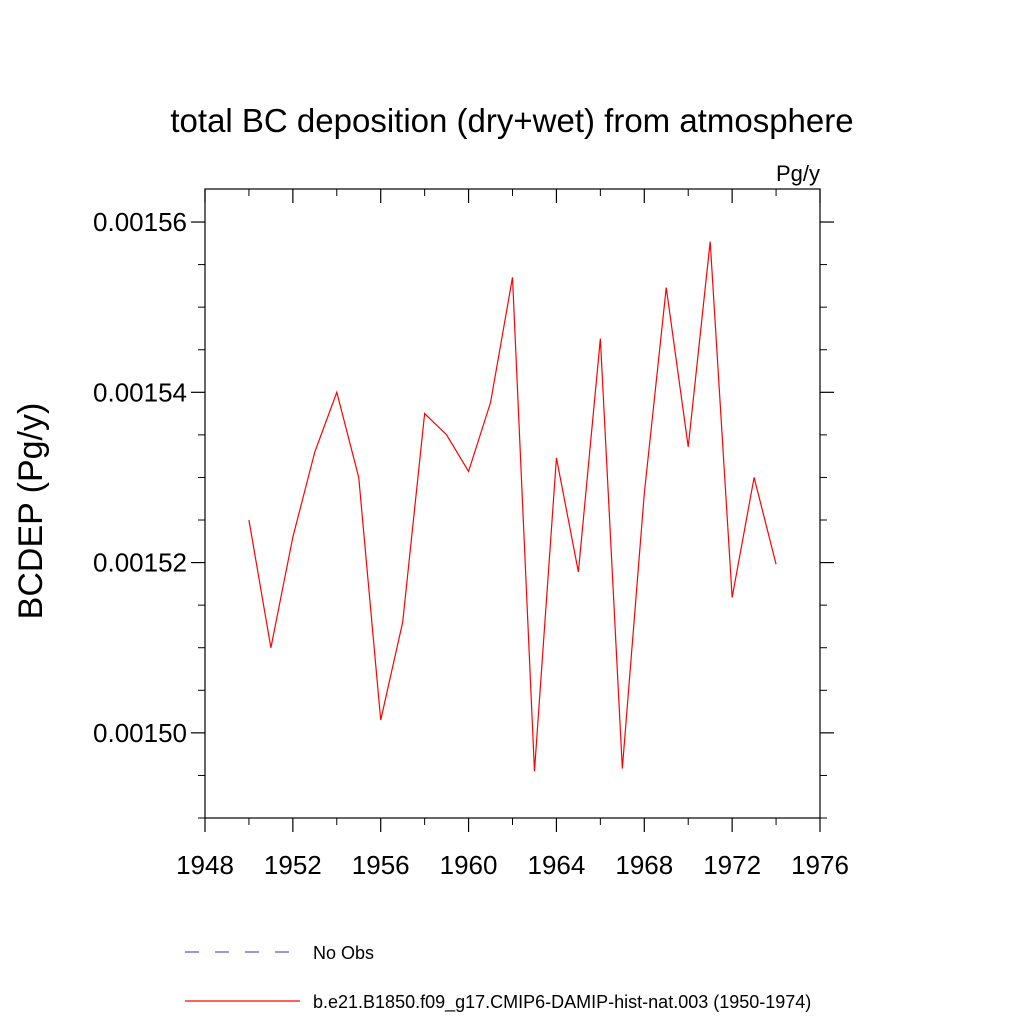  What do you see at coordinates (205, 865) in the screenshot?
I see `x-tick-label: 1948` at bounding box center [205, 865].